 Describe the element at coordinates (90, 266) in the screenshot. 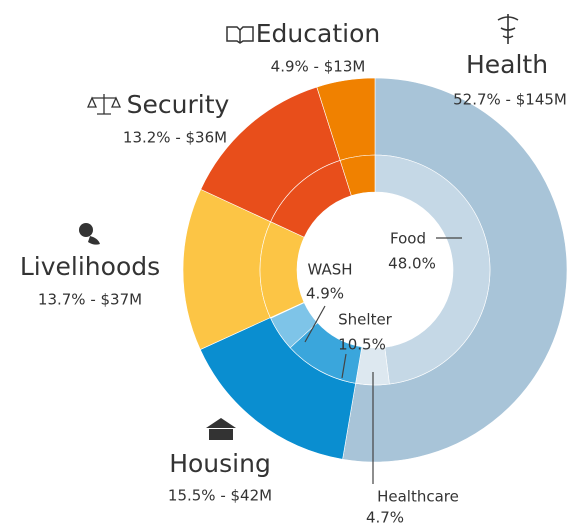

I see `category-label: Livelihoods` at that location.